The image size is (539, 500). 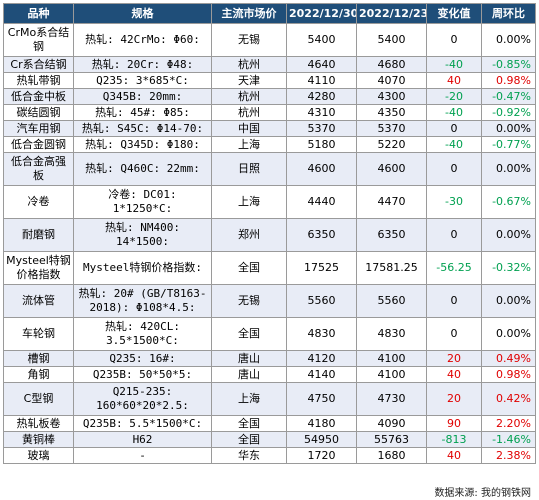 What do you see at coordinates (391, 80) in the screenshot?
I see `cell-price-previous: 4070` at bounding box center [391, 80].